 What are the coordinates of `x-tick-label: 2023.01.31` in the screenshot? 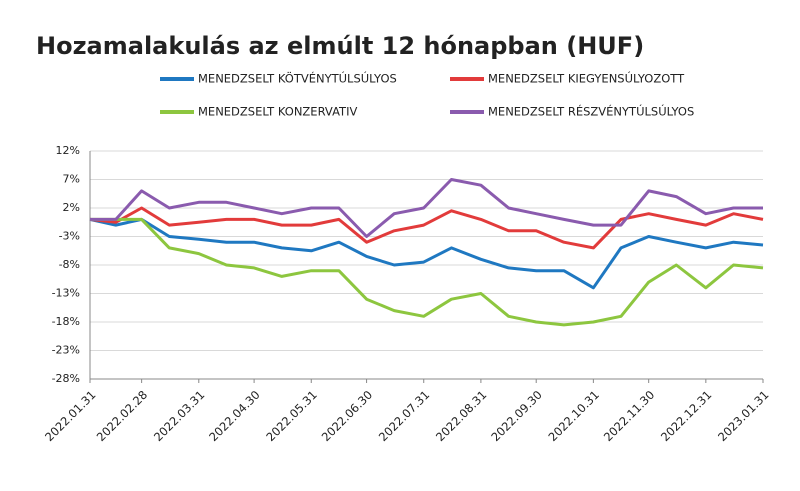 It's located at (743, 416).